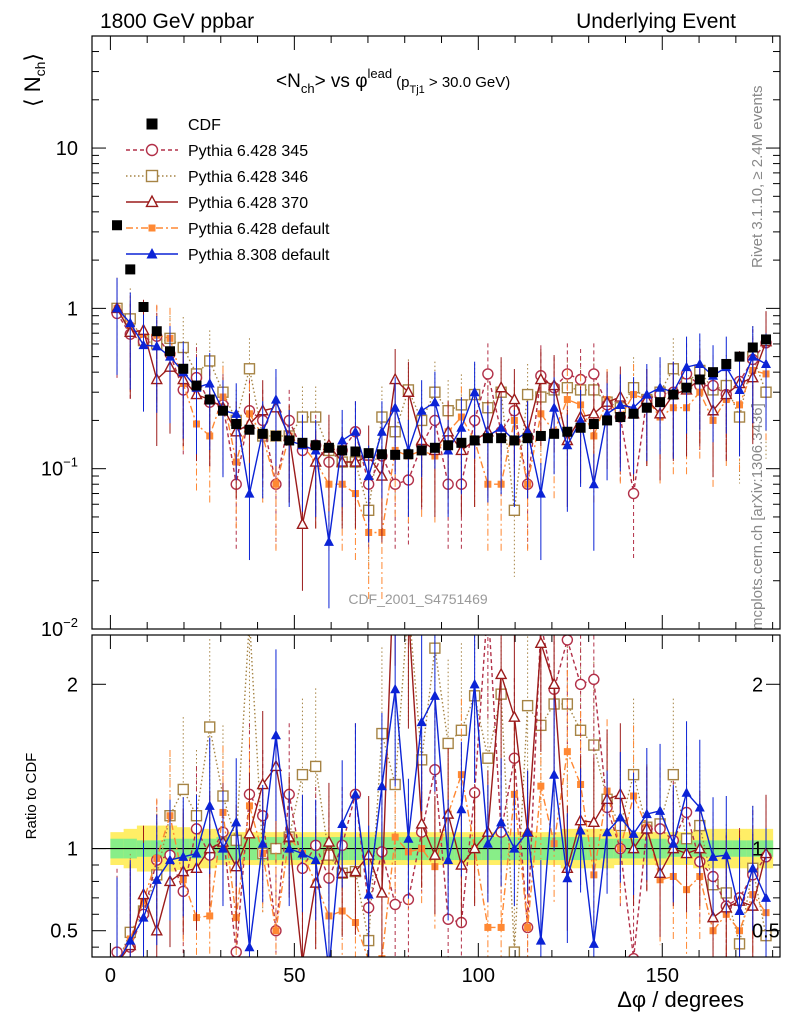 The image size is (786, 1024). Describe the element at coordinates (110, 976) in the screenshot. I see `x-tick-label: 0` at that location.